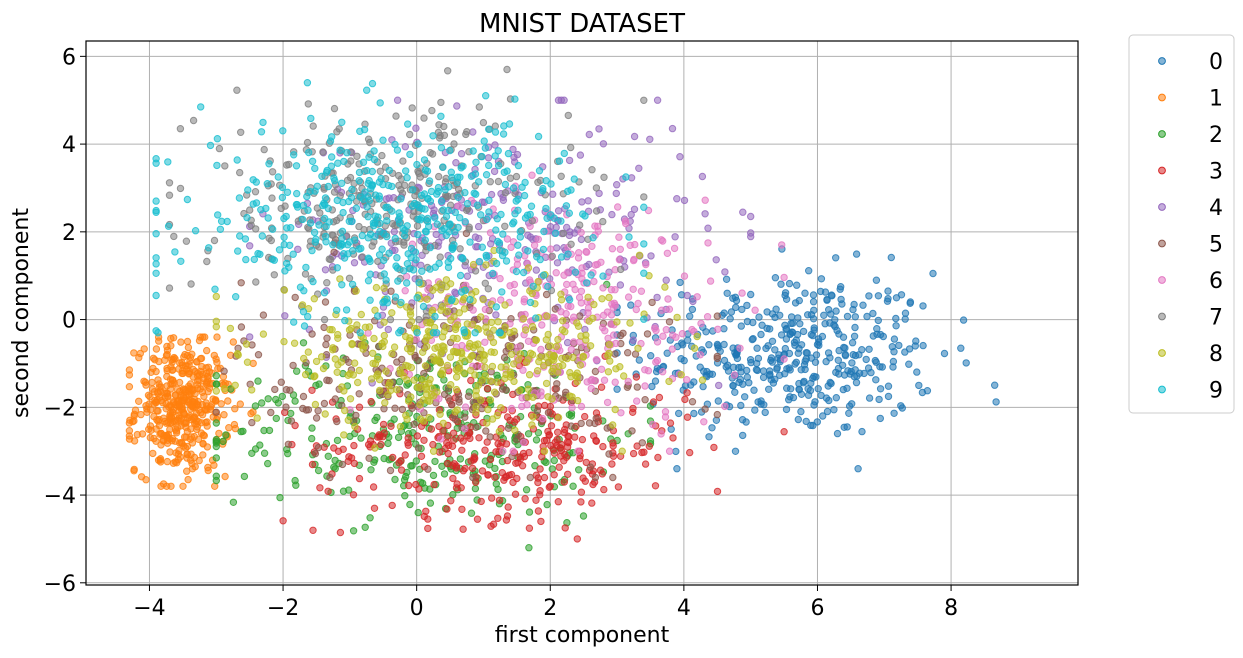  Describe the element at coordinates (806, 359) in the screenshot. I see `series-0-points` at that location.